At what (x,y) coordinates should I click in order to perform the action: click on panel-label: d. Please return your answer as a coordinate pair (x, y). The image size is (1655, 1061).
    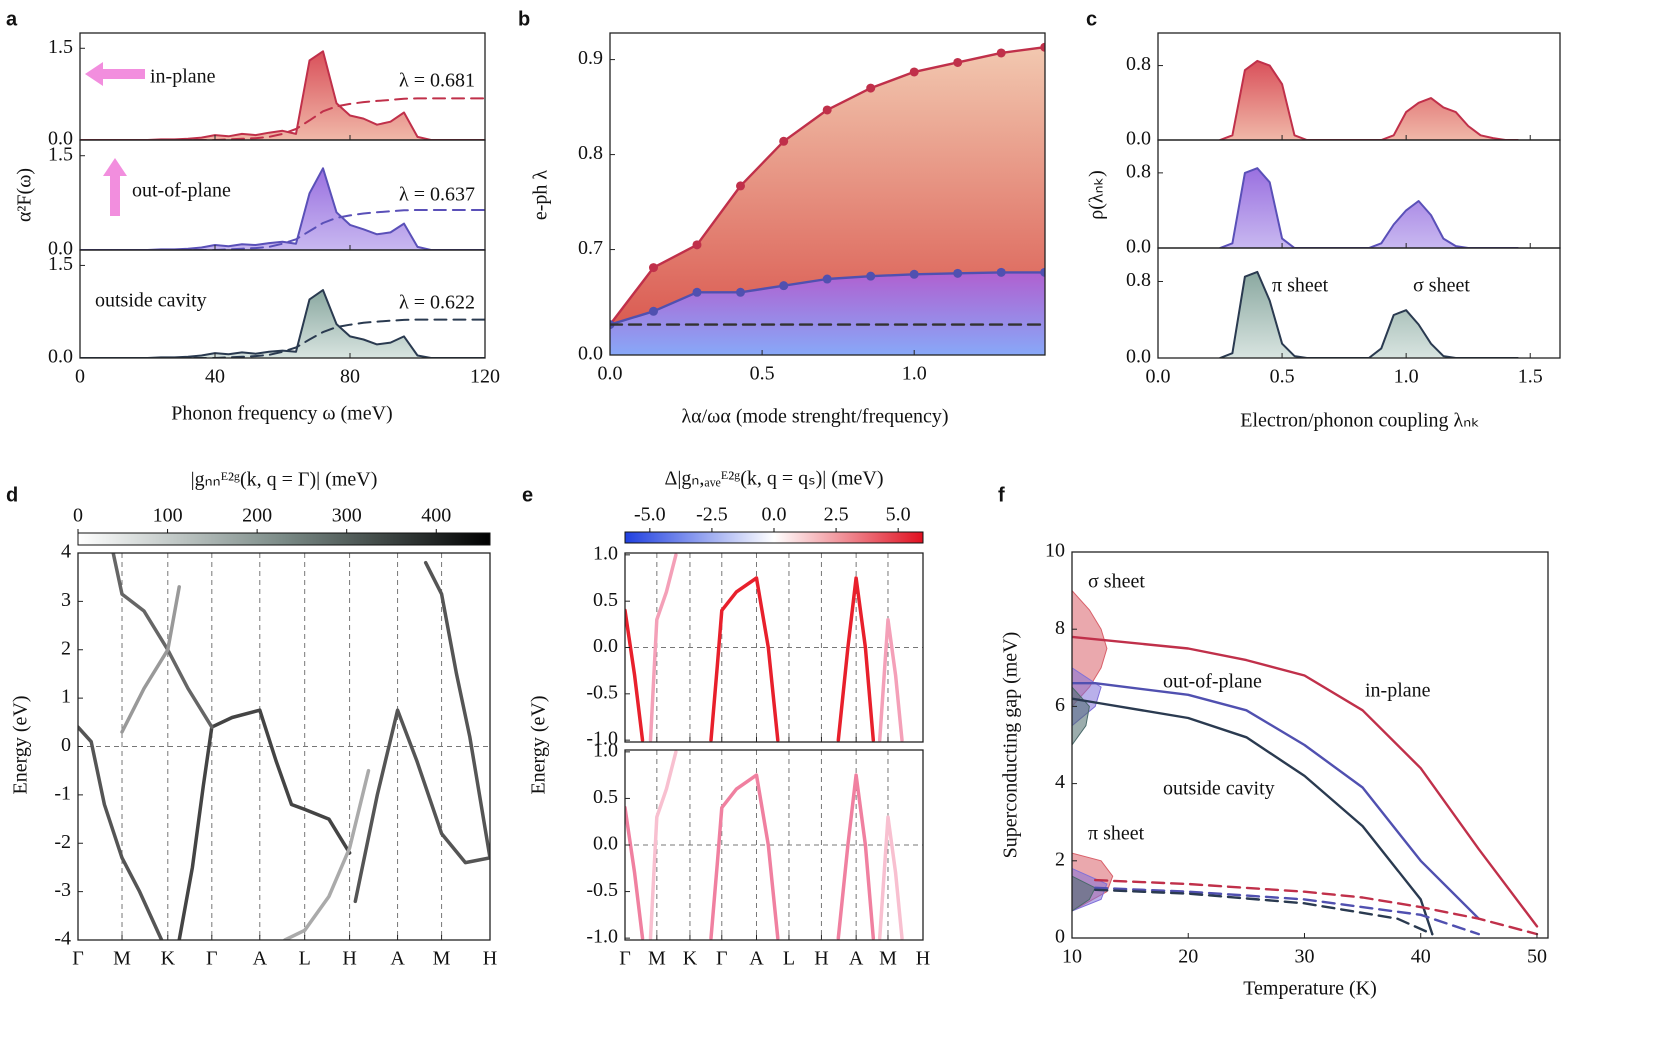
    Looking at the image, I should click on (12, 495).